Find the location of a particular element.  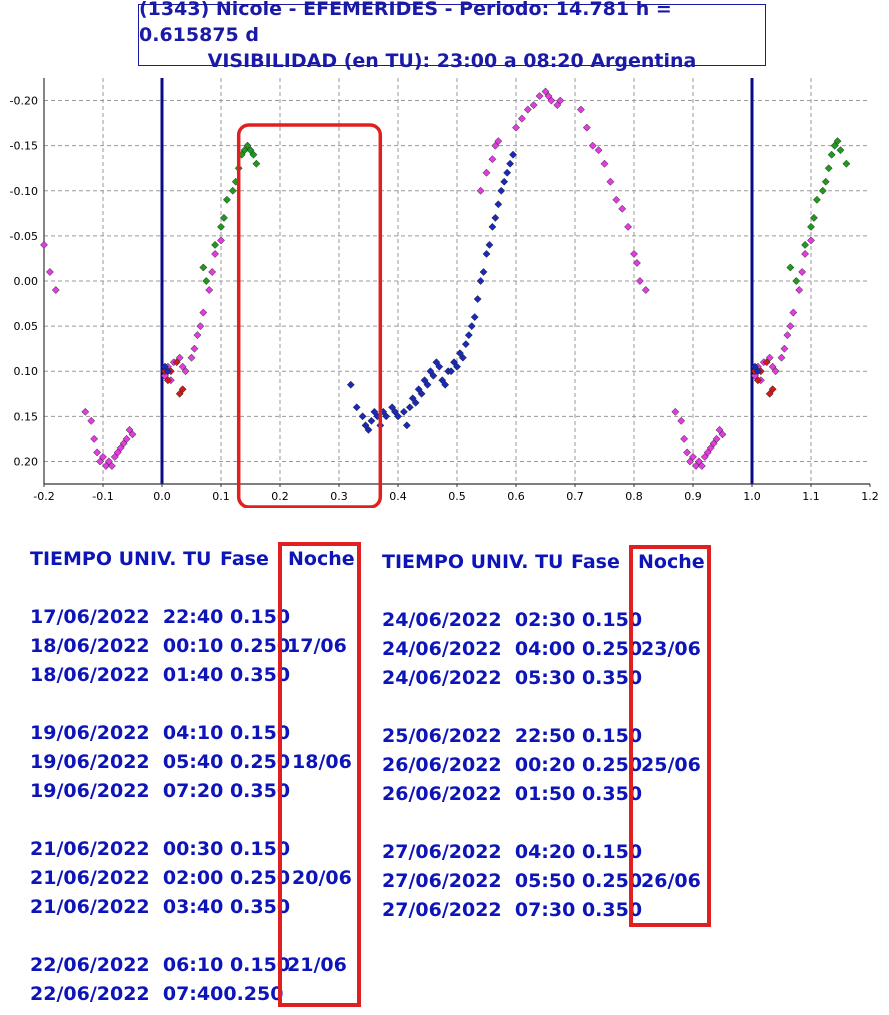

x-tick-label: 1.0 is located at coordinates (752, 496).